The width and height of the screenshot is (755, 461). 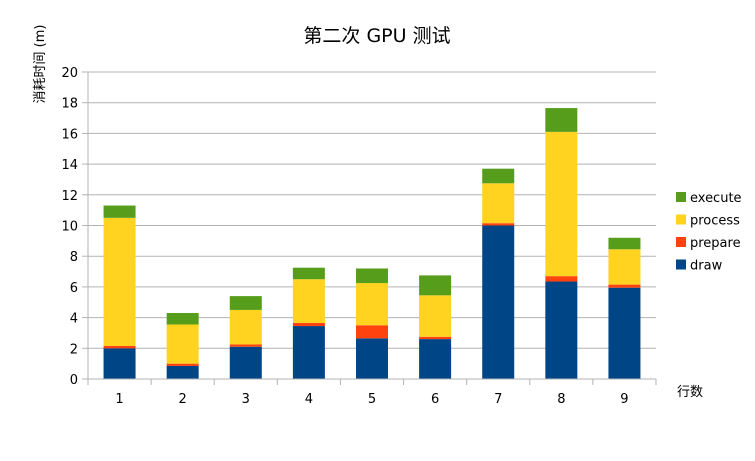 What do you see at coordinates (246, 399) in the screenshot?
I see `x-tick-label: 3` at bounding box center [246, 399].